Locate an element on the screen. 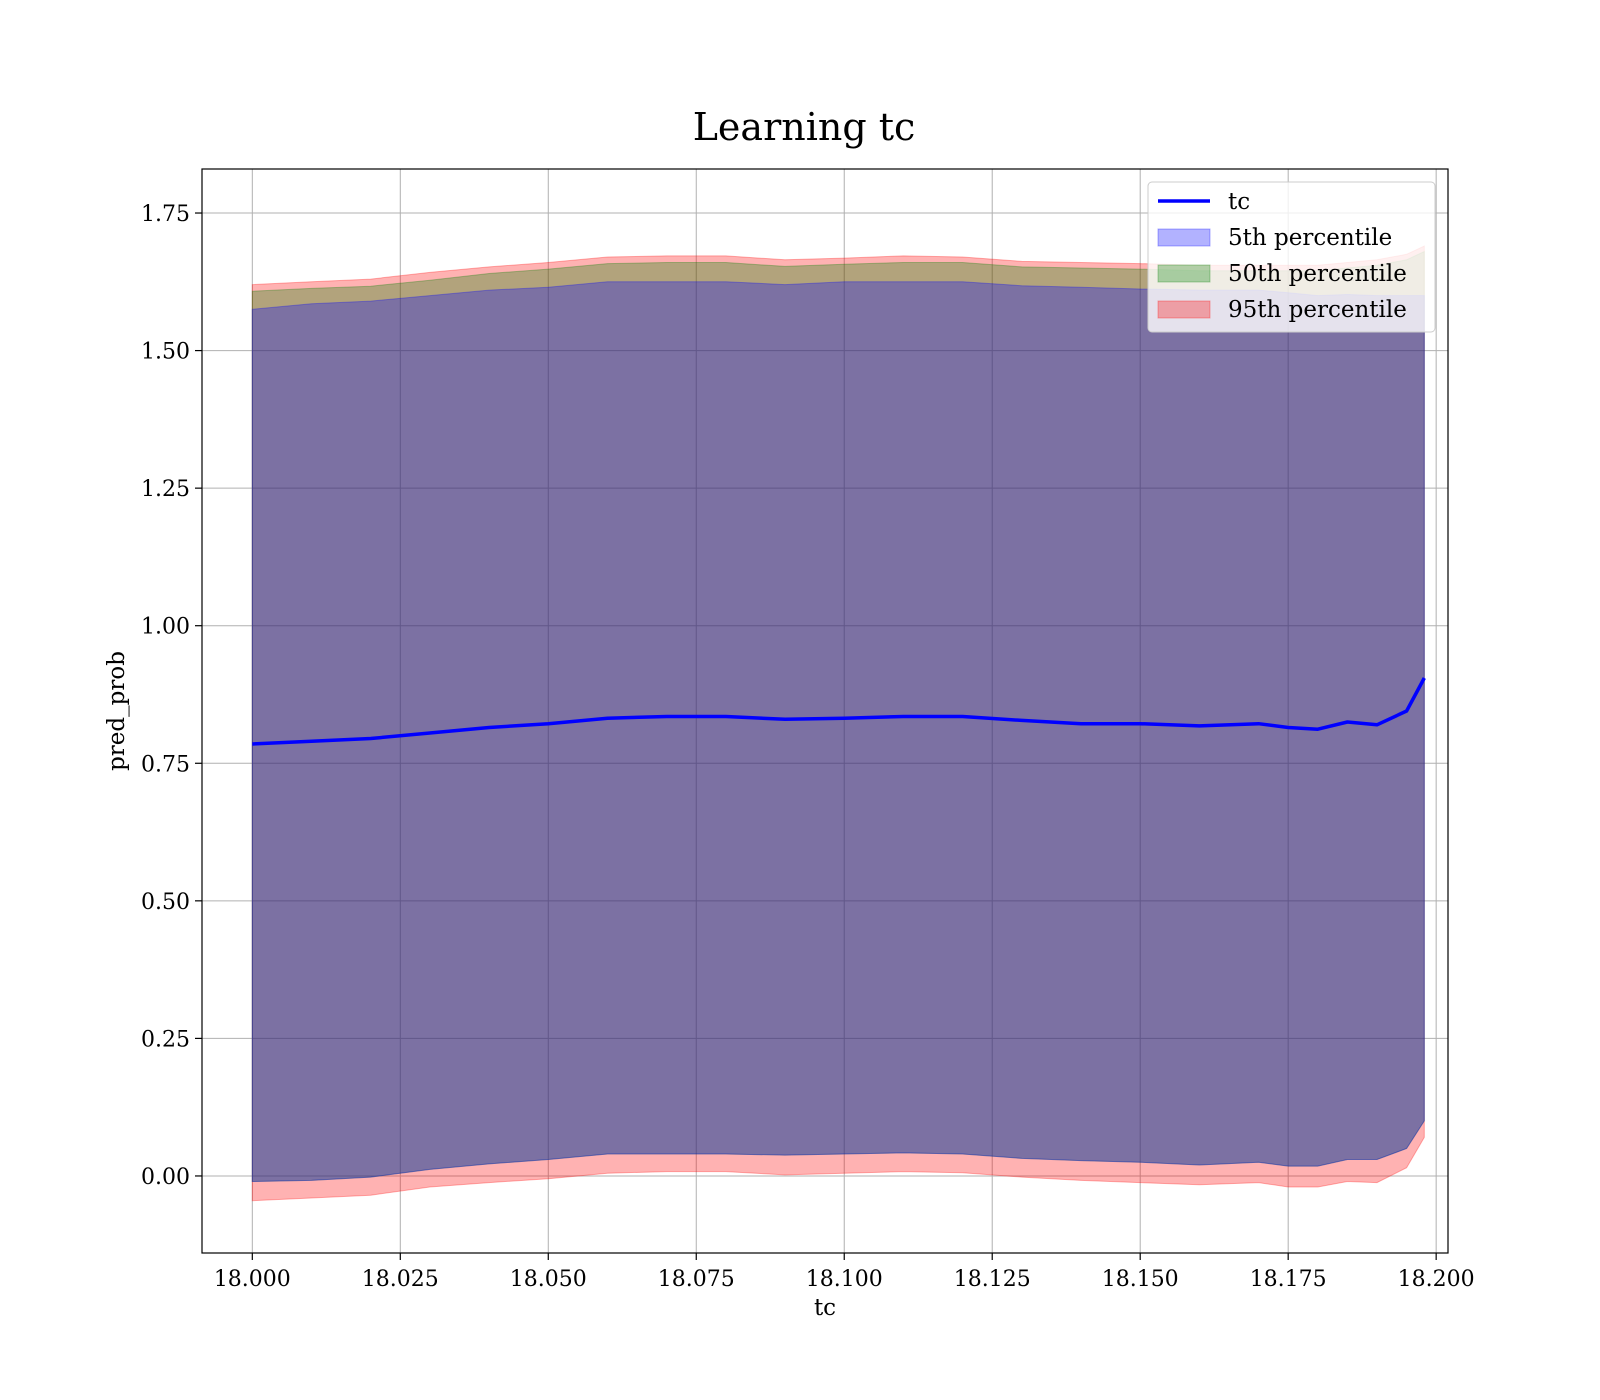 The height and width of the screenshot is (1400, 1600). legend-box is located at coordinates (1291, 257).